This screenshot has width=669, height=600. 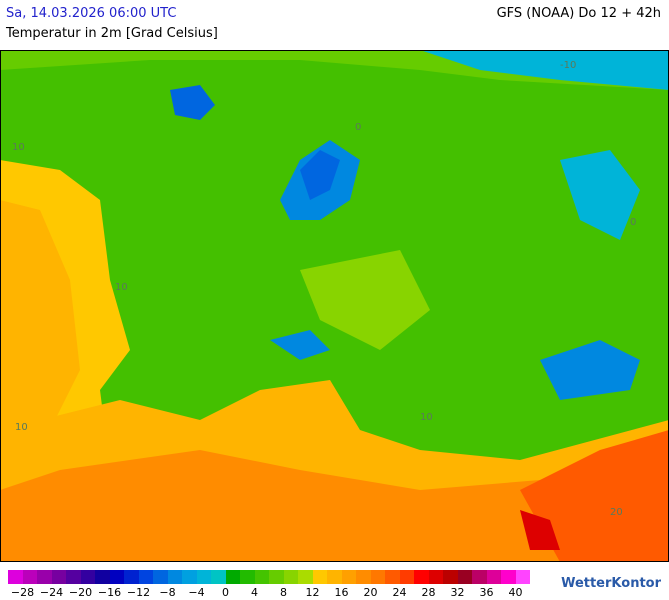 What do you see at coordinates (457, 592) in the screenshot?
I see `legend-label: 32` at bounding box center [457, 592].